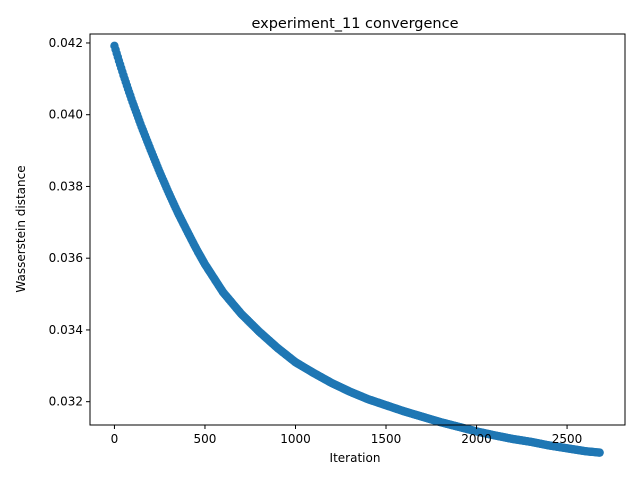 This screenshot has height=480, width=640. Describe the element at coordinates (295, 439) in the screenshot. I see `x-tick-label: 1000` at that location.